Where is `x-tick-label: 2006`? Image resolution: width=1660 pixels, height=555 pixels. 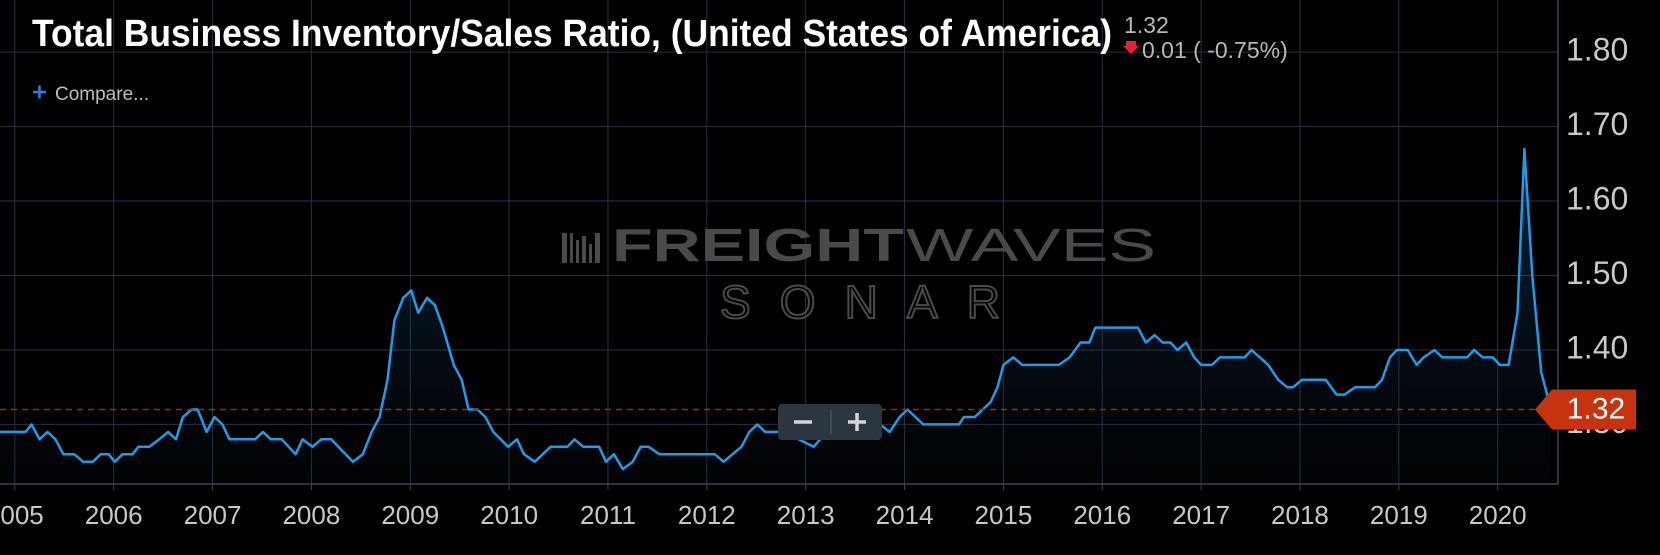 x-tick-label: 2006 is located at coordinates (114, 515).